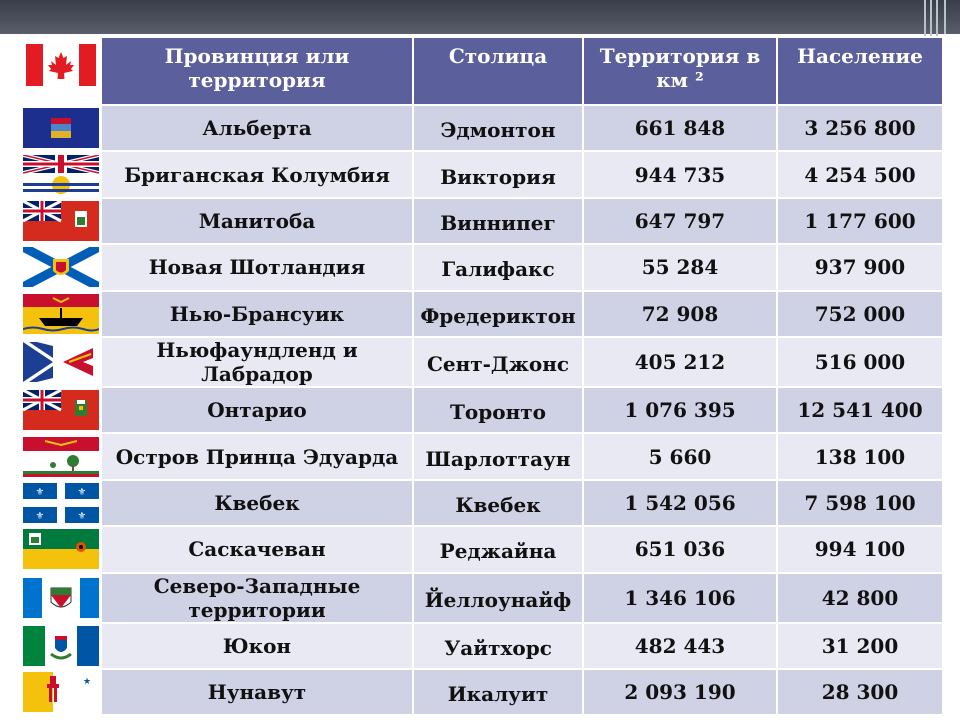 This screenshot has width=960, height=720. I want to click on canada-flag-icon, so click(61, 65).